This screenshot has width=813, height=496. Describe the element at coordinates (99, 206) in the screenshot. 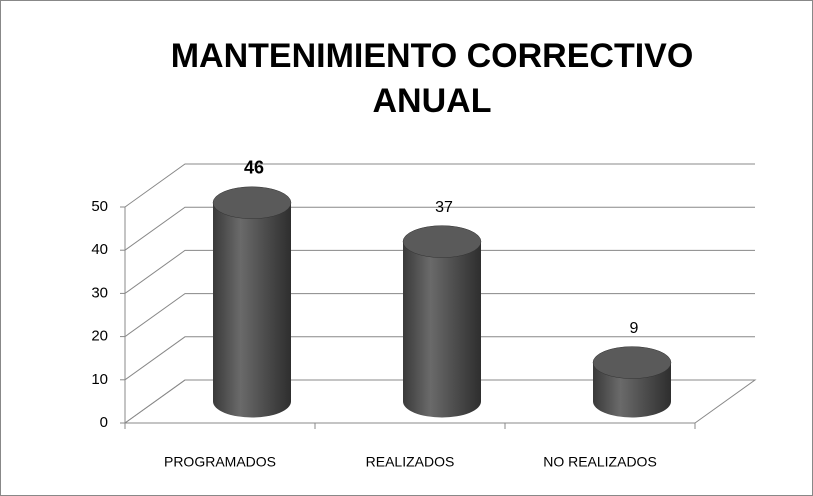

I see `y-tick-label: 50` at that location.